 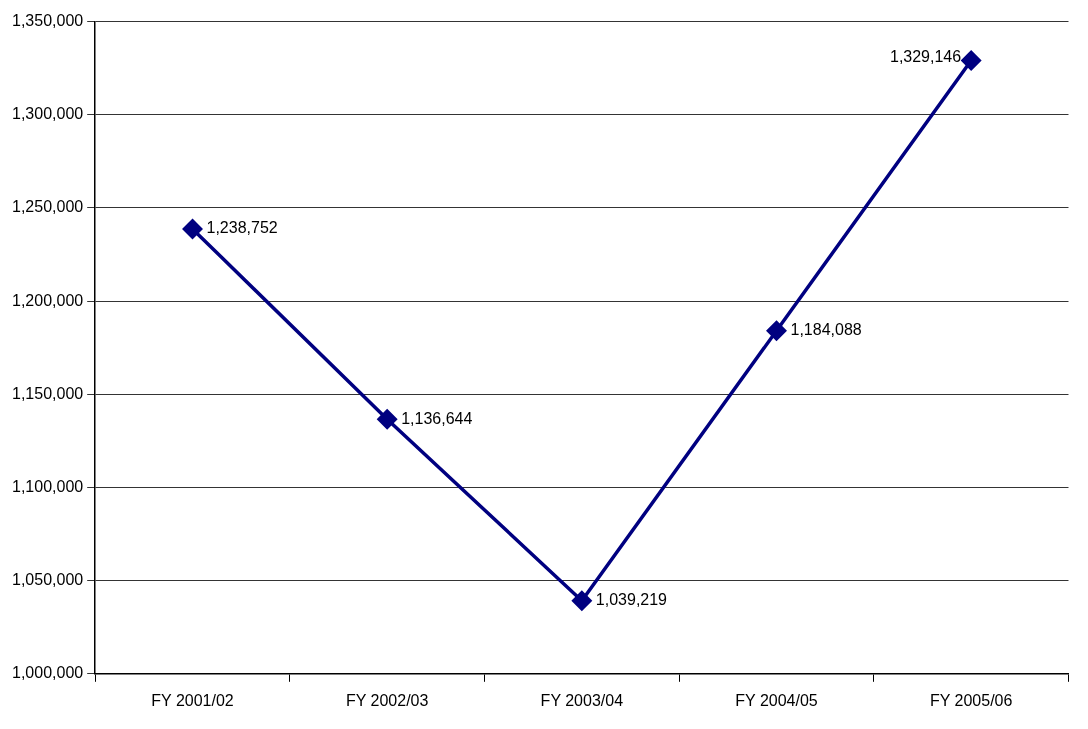 What do you see at coordinates (47, 673) in the screenshot?
I see `y-tick-label: 1,000,000` at bounding box center [47, 673].